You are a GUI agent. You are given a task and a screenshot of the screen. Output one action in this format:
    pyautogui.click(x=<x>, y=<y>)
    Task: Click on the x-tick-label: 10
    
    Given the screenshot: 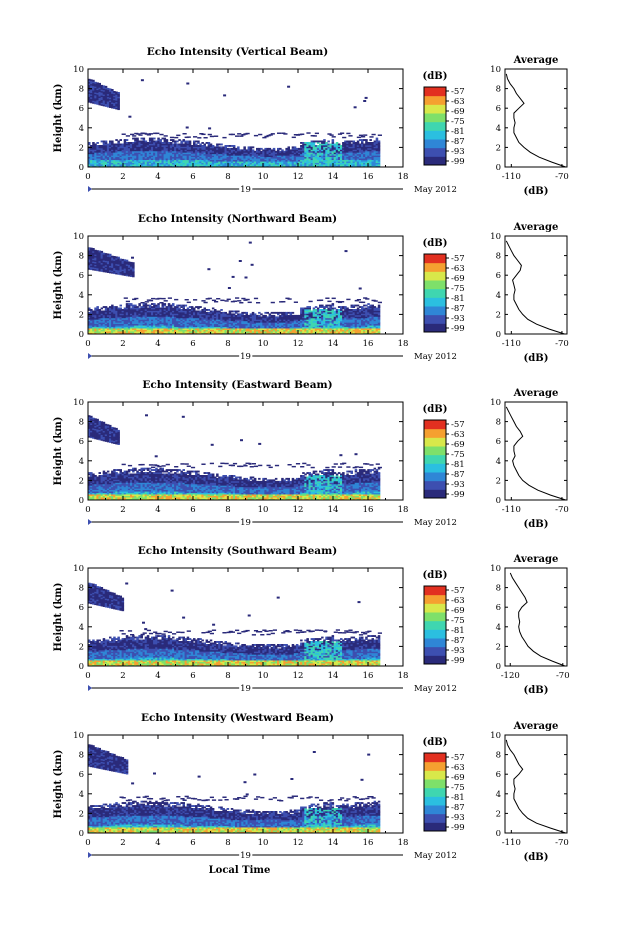 What is the action you would take?
    pyautogui.click(x=263, y=177)
    